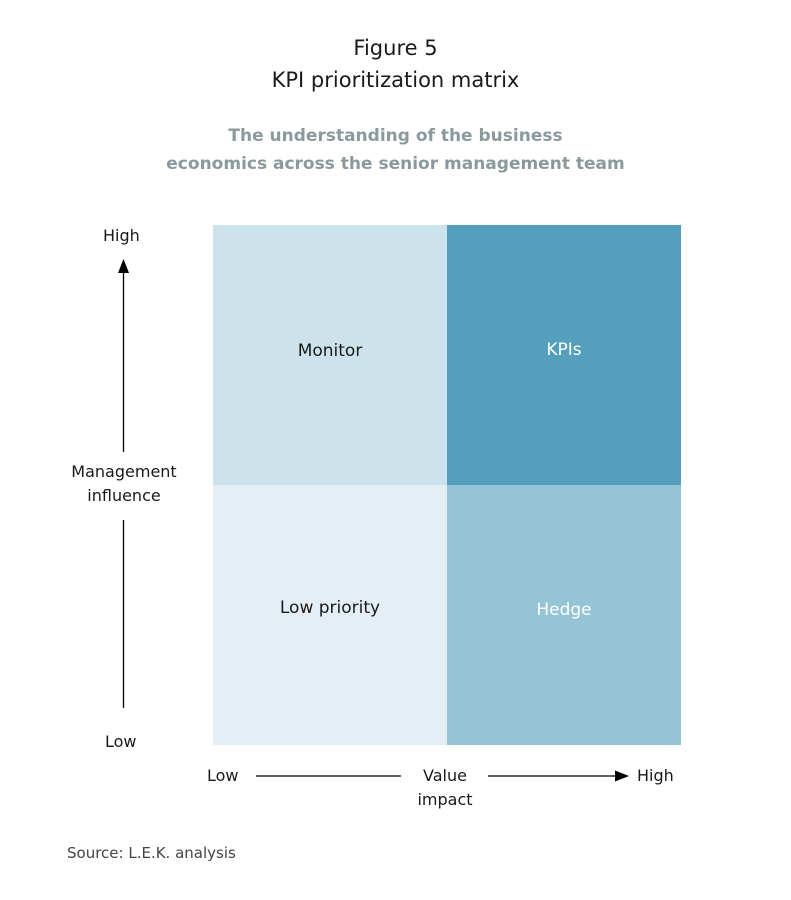  What do you see at coordinates (223, 775) in the screenshot?
I see `x-axis-low-label: Low` at bounding box center [223, 775].